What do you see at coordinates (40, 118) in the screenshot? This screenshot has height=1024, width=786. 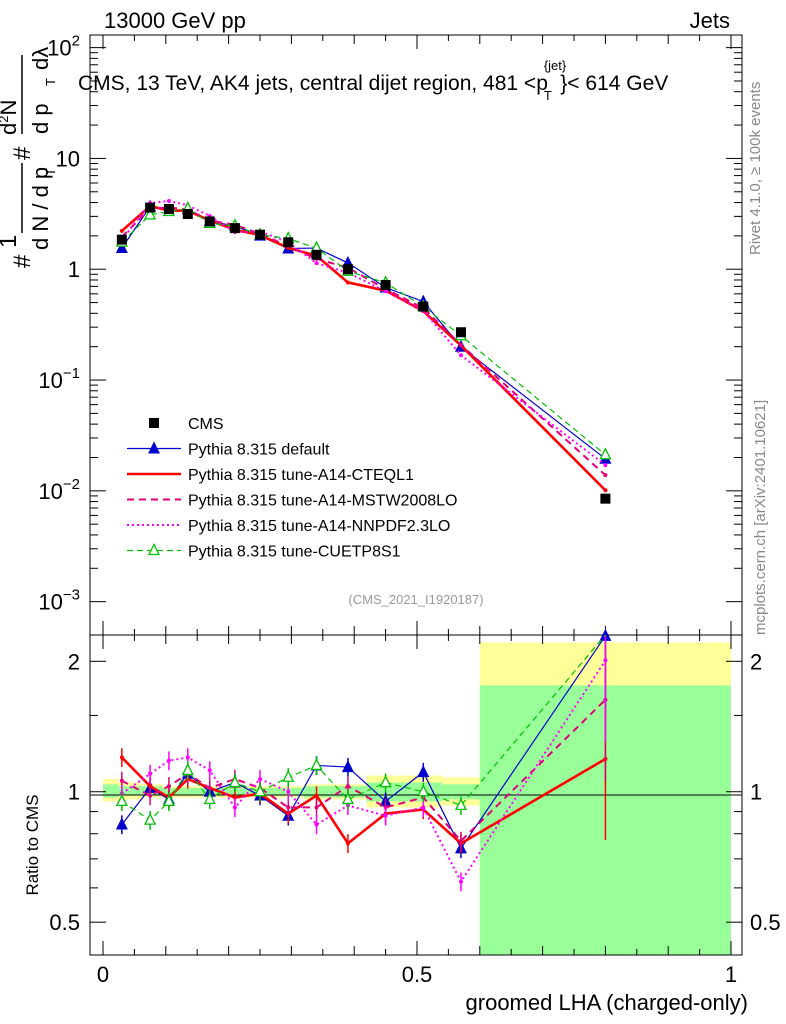 I see `svg-text: d p` at bounding box center [40, 118].